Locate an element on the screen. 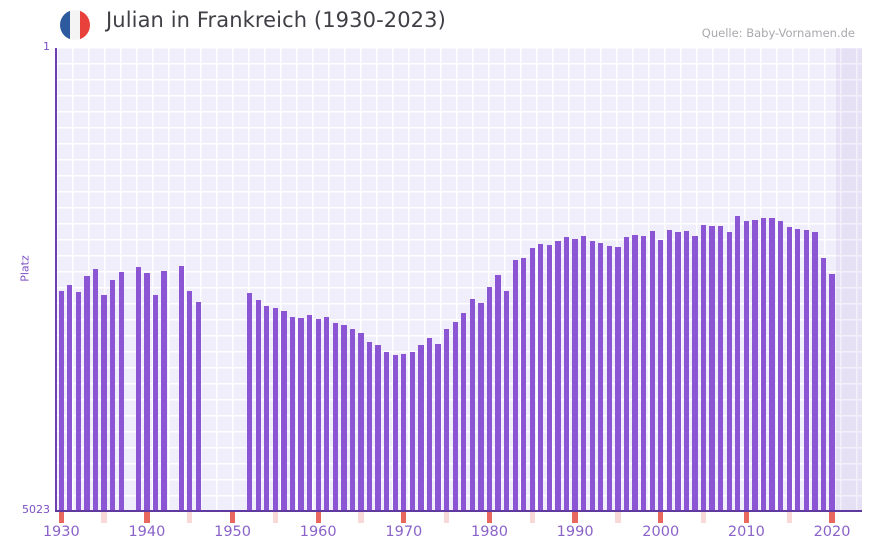 Image resolution: width=873 pixels, height=552 pixels. bar-1990 is located at coordinates (575, 374).